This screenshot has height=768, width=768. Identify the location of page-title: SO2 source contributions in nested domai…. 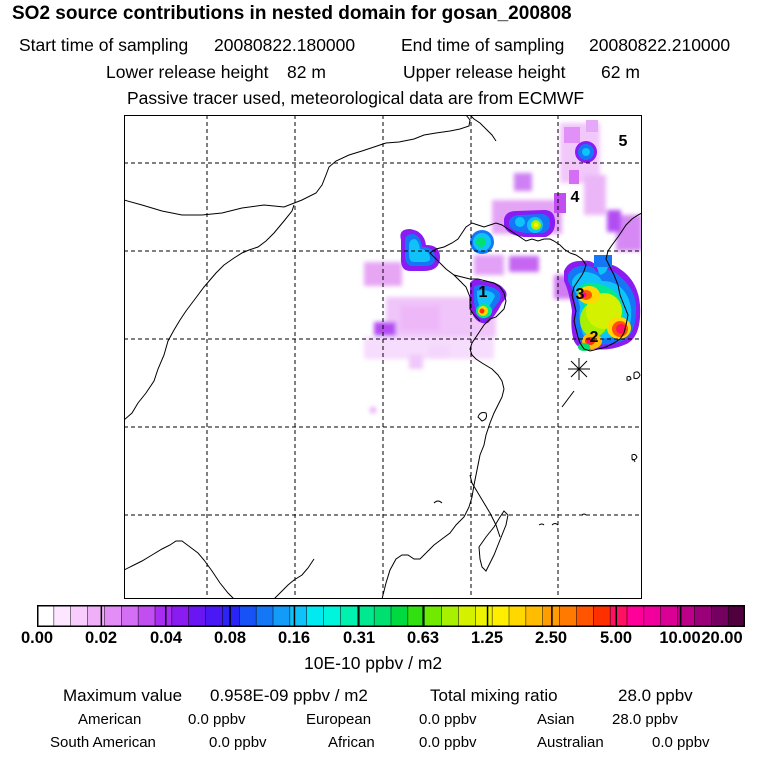
(292, 13).